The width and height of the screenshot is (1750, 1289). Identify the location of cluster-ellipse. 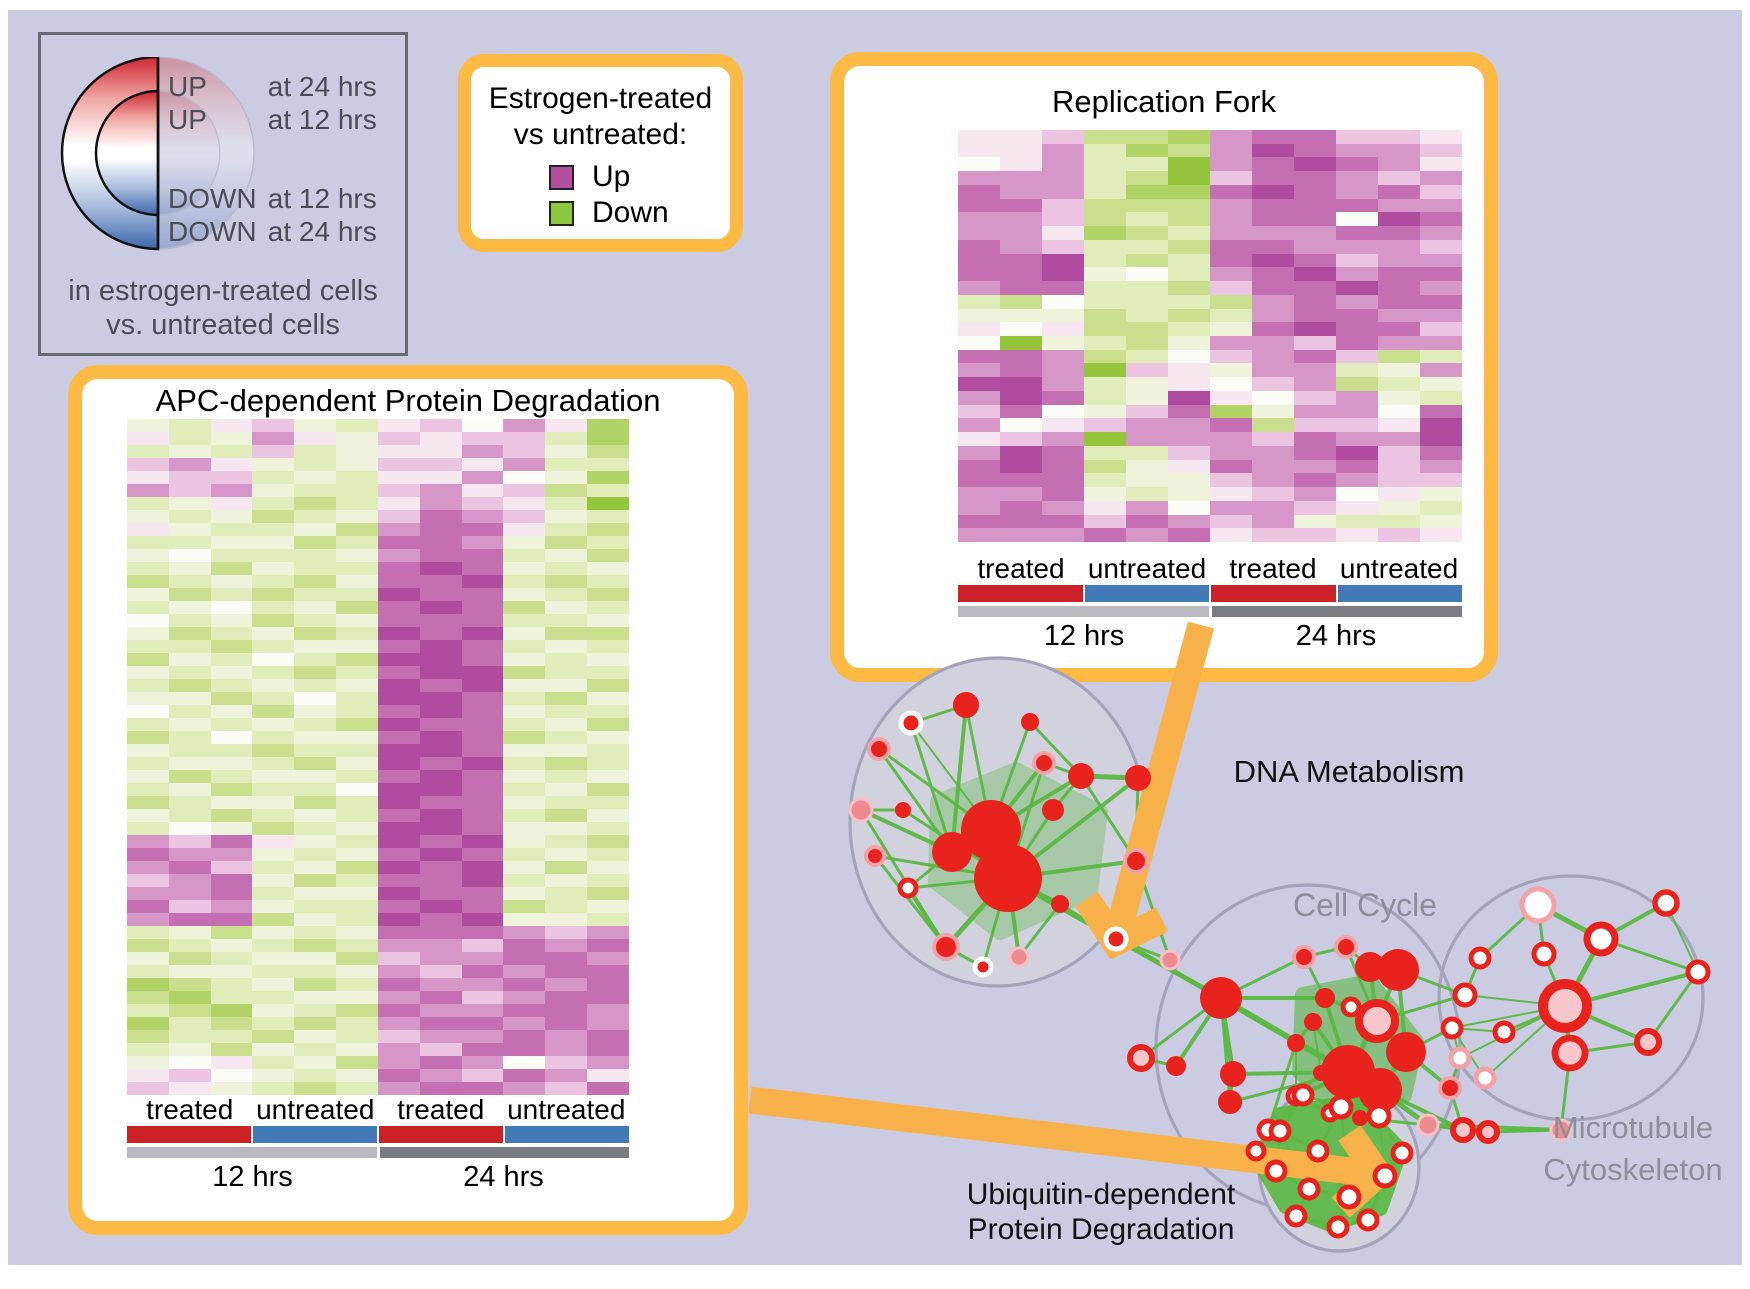
(1571, 998).